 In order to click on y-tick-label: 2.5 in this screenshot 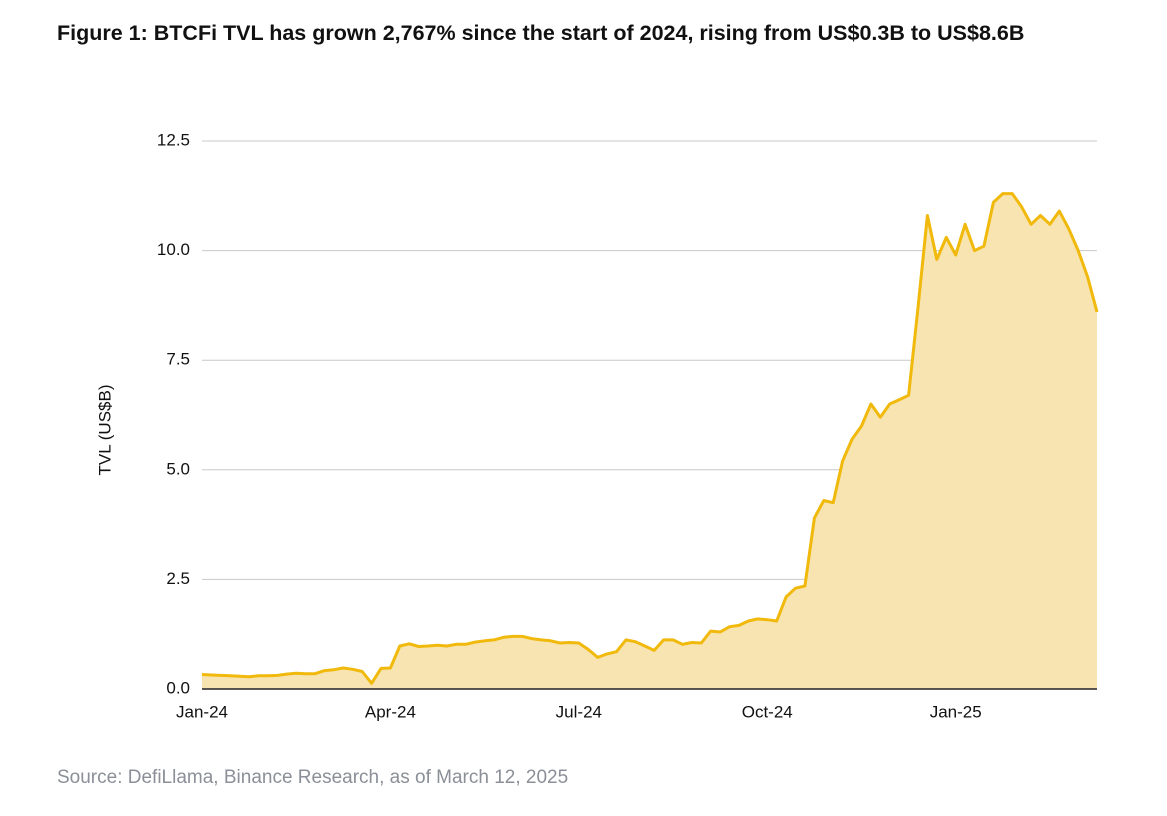, I will do `click(178, 578)`.